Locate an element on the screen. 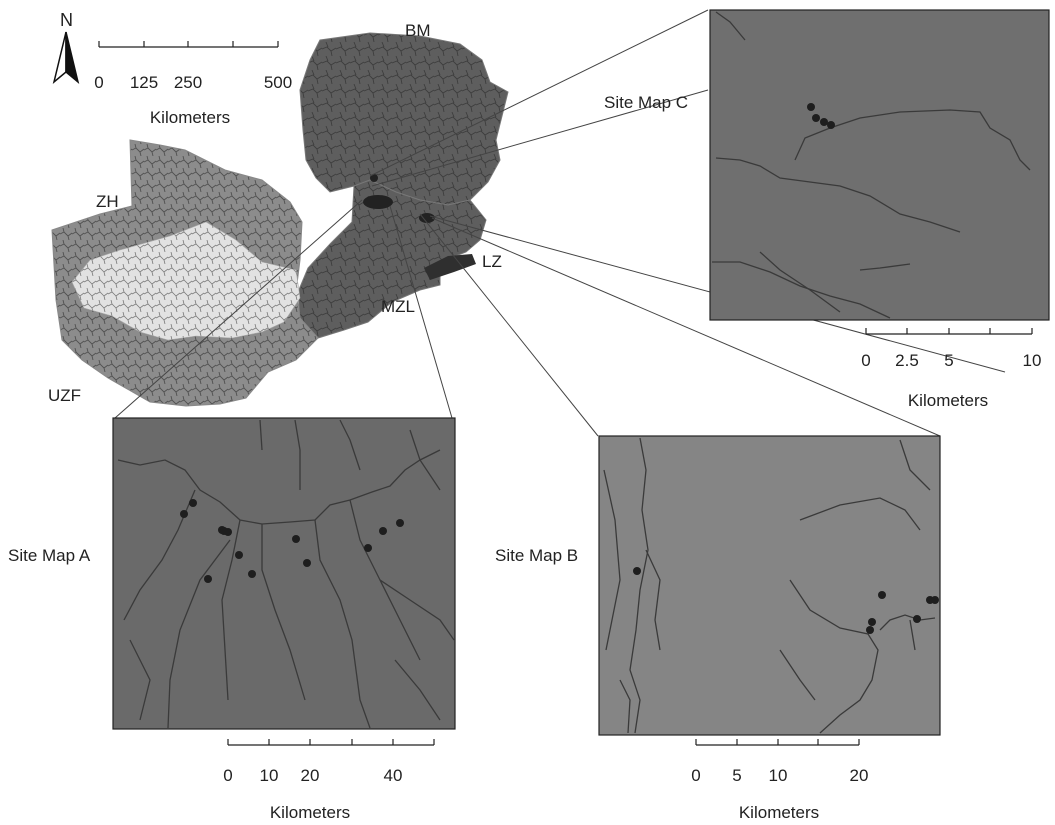 Image resolution: width=1055 pixels, height=825 pixels. site-map-b-scale-tick-3: 20 is located at coordinates (859, 775).